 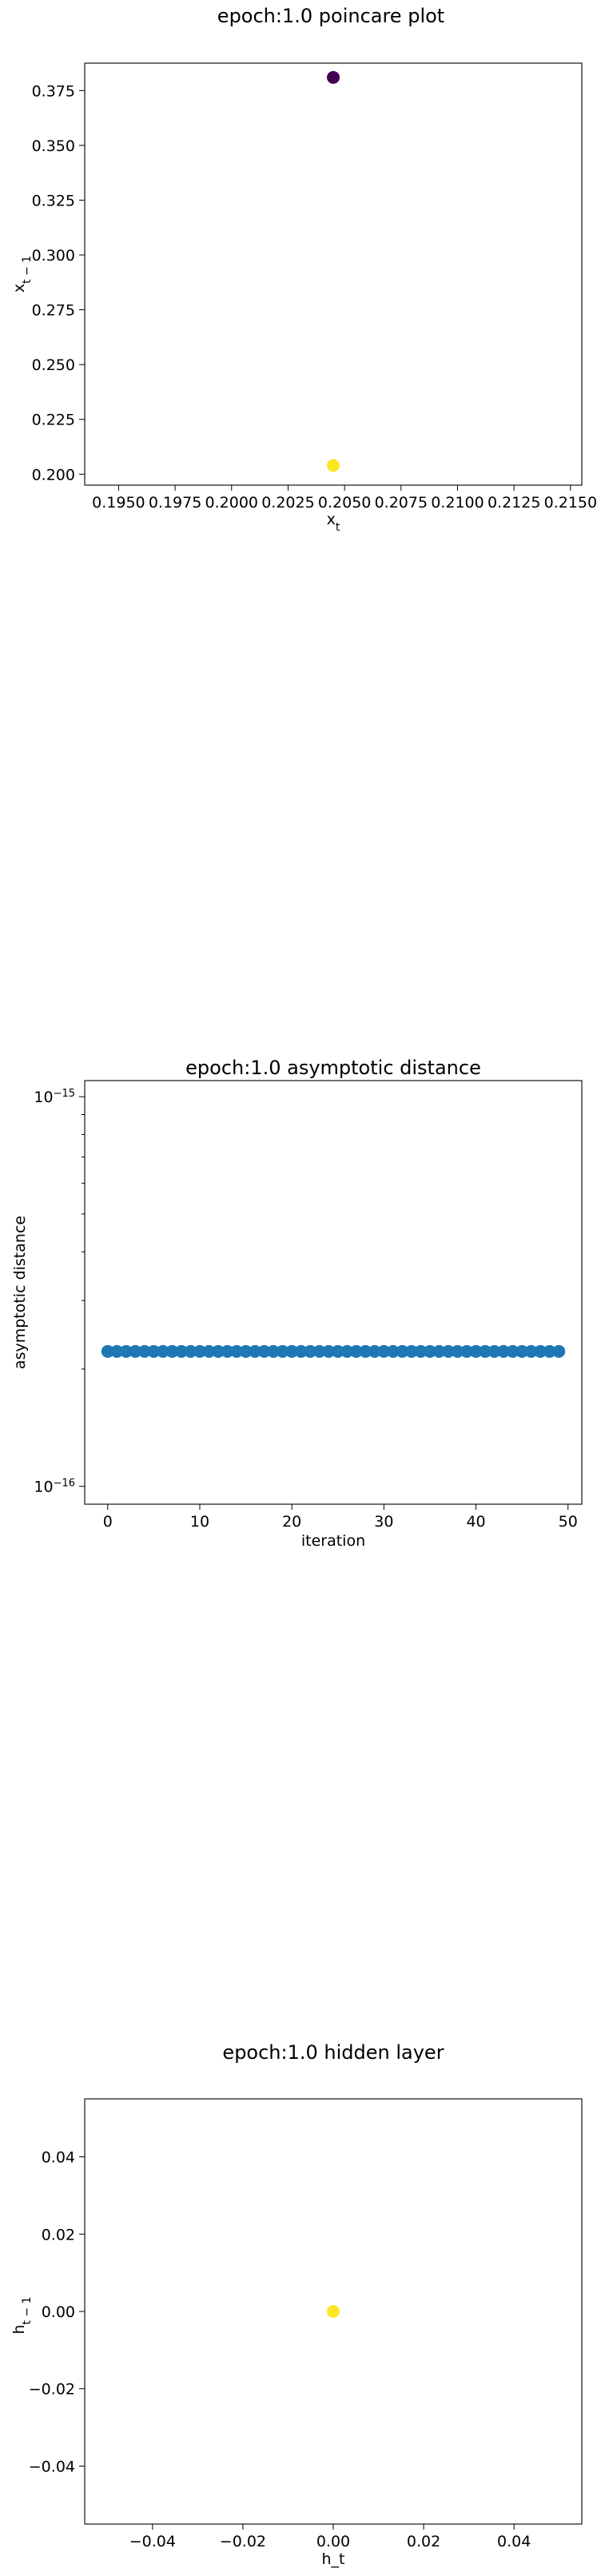 I want to click on x-tick-label: 30, so click(x=383, y=1522).